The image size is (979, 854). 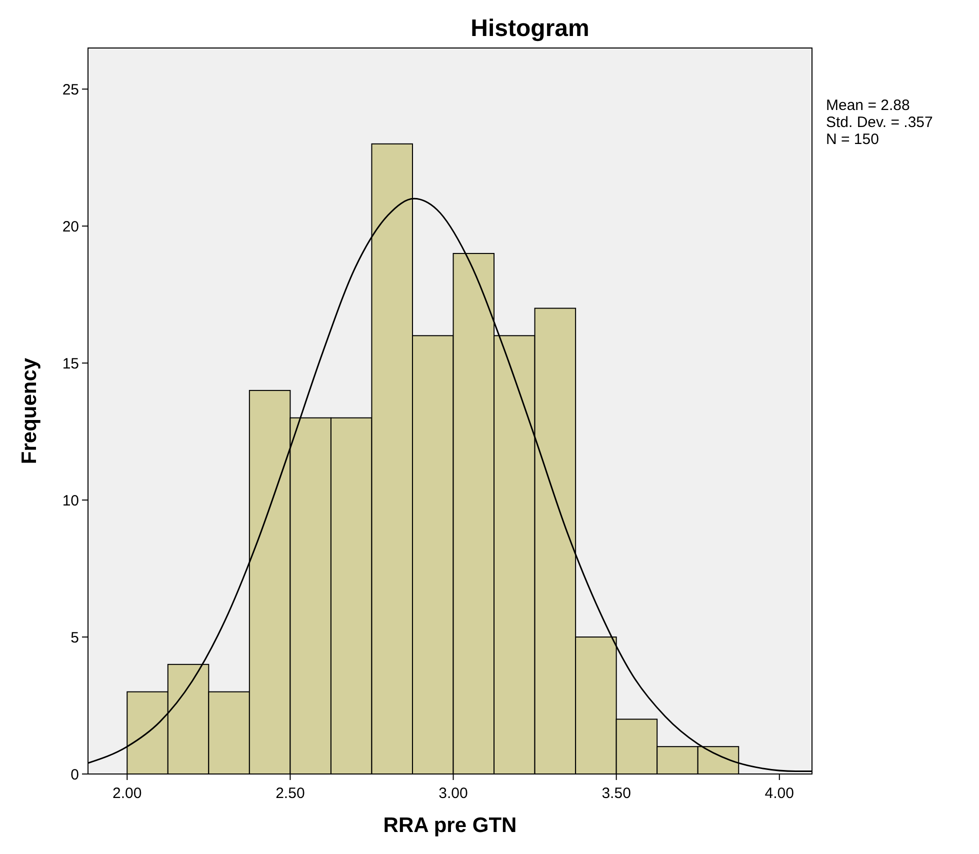 What do you see at coordinates (70, 227) in the screenshot?
I see `y-tick-label: 20` at bounding box center [70, 227].